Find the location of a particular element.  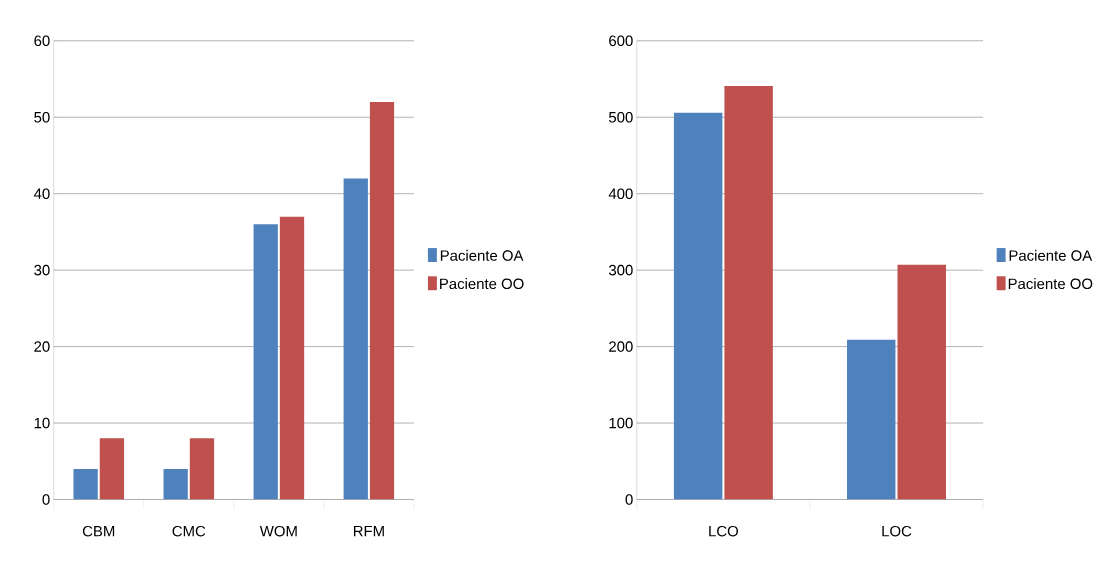

y-tick-label: 40 is located at coordinates (41, 193).